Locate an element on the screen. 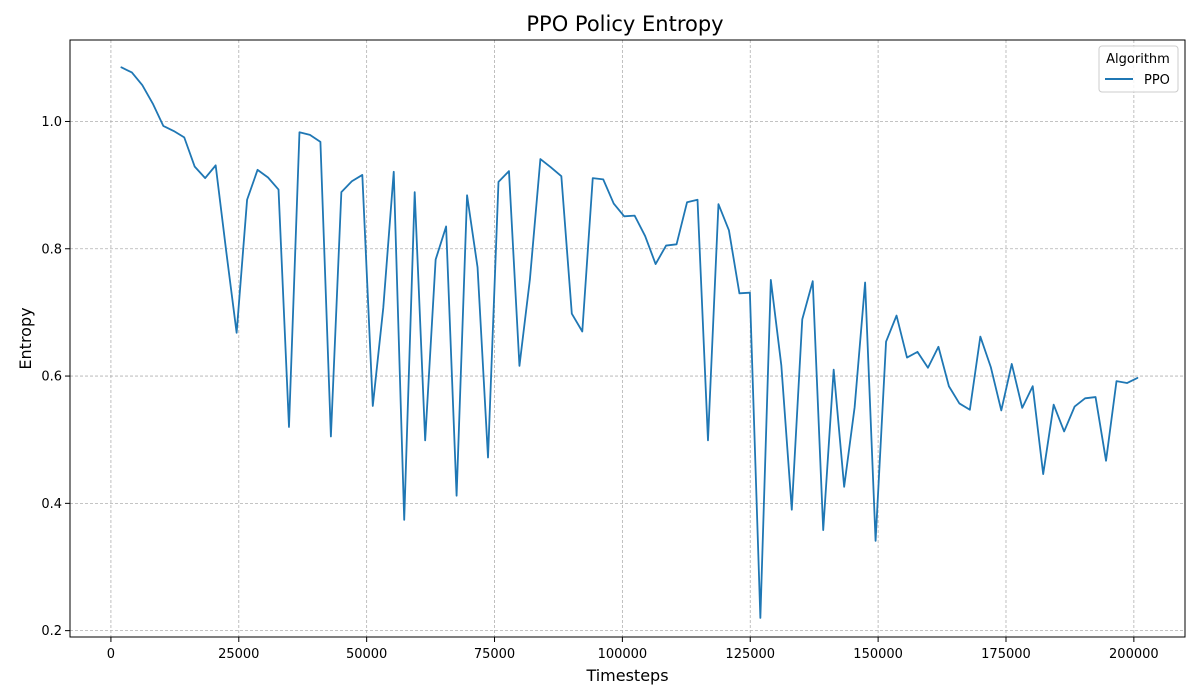  legend-title: Algorithm is located at coordinates (1138, 59).